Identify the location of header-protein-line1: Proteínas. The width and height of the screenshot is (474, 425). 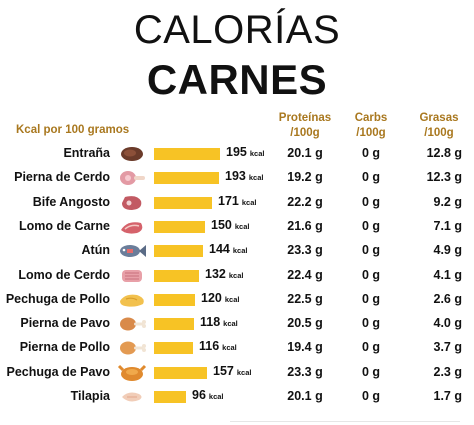
(305, 118).